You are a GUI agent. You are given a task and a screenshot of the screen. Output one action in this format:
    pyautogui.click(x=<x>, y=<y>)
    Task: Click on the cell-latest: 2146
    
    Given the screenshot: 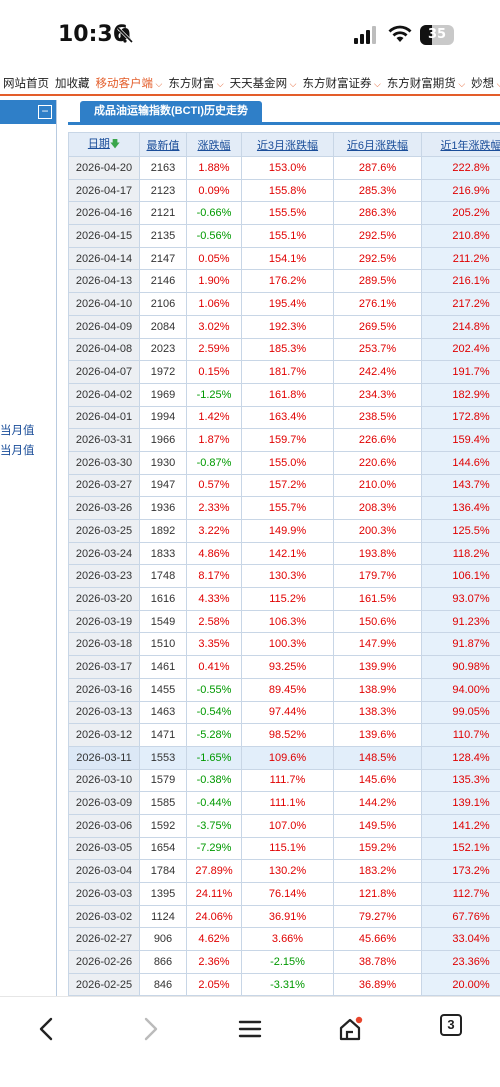 What is the action you would take?
    pyautogui.click(x=163, y=281)
    